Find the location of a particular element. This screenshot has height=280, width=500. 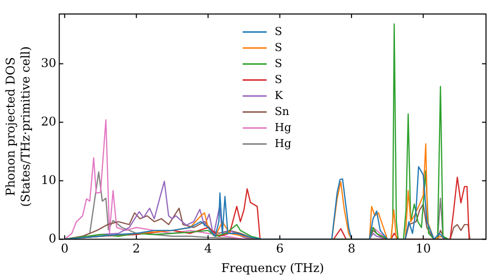

legend-label: Sn is located at coordinates (282, 111).